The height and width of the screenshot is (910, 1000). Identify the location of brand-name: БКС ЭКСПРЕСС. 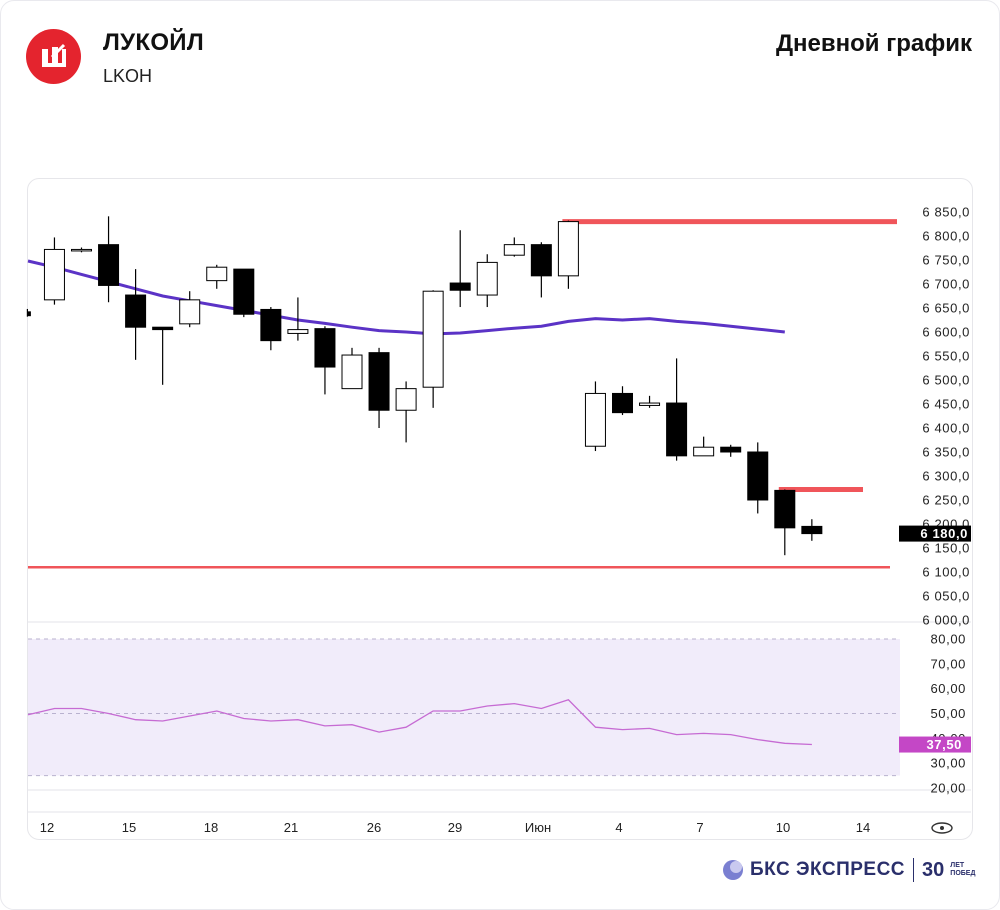
(828, 869).